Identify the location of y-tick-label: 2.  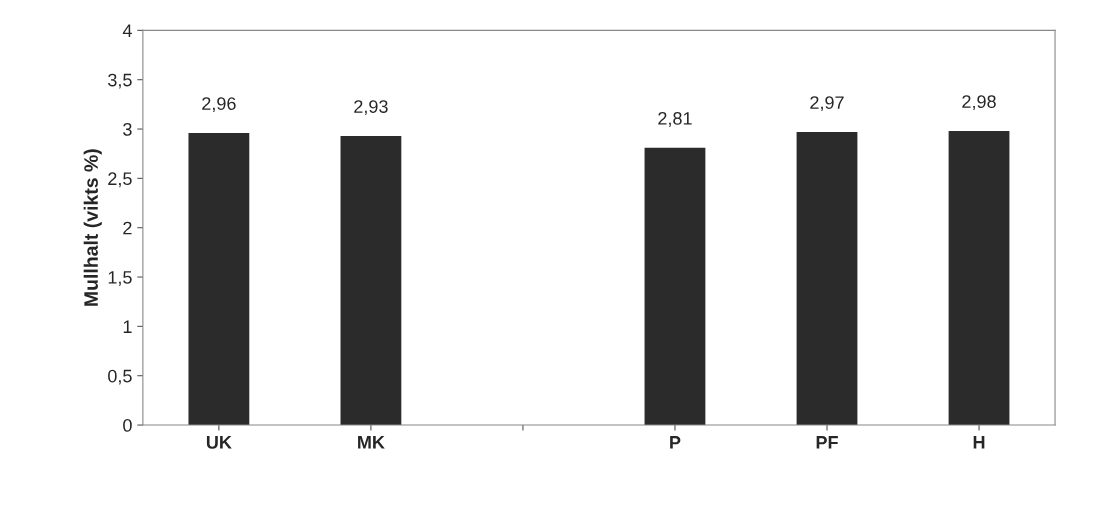
(127, 228).